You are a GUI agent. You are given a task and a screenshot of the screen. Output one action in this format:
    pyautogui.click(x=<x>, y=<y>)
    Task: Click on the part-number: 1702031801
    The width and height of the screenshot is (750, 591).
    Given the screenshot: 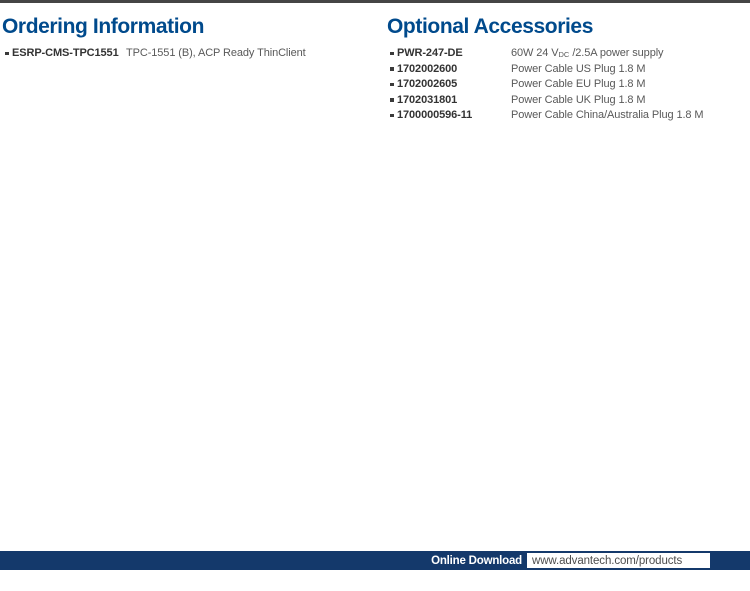 What is the action you would take?
    pyautogui.click(x=427, y=99)
    